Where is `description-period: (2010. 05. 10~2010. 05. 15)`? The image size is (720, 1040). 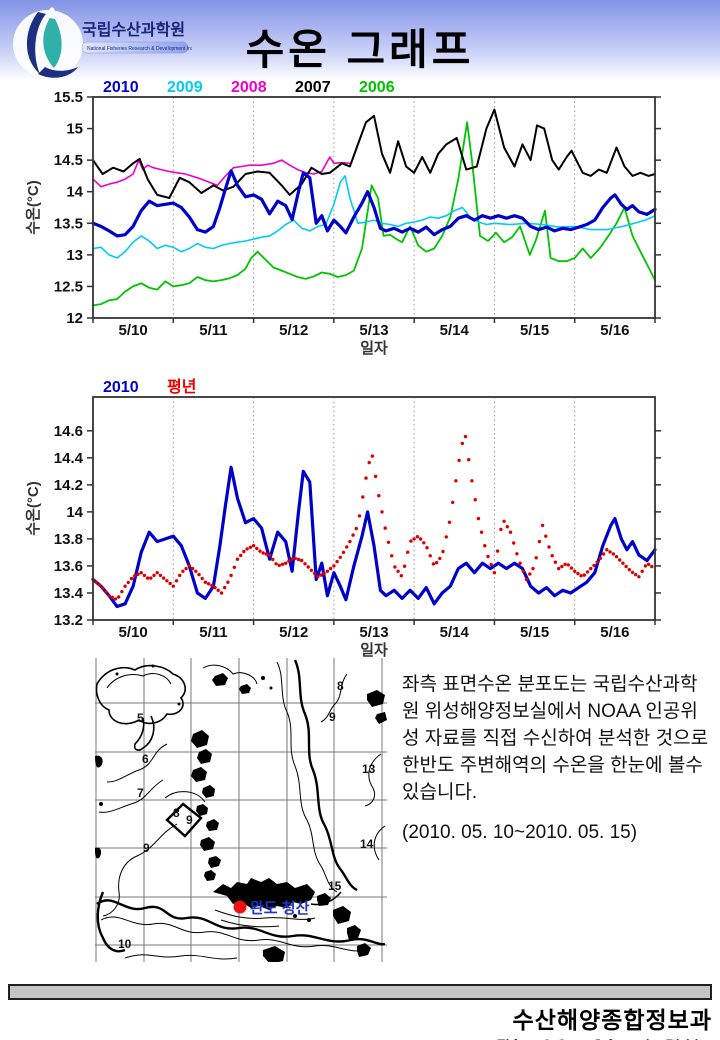 description-period: (2010. 05. 10~2010. 05. 15) is located at coordinates (520, 832).